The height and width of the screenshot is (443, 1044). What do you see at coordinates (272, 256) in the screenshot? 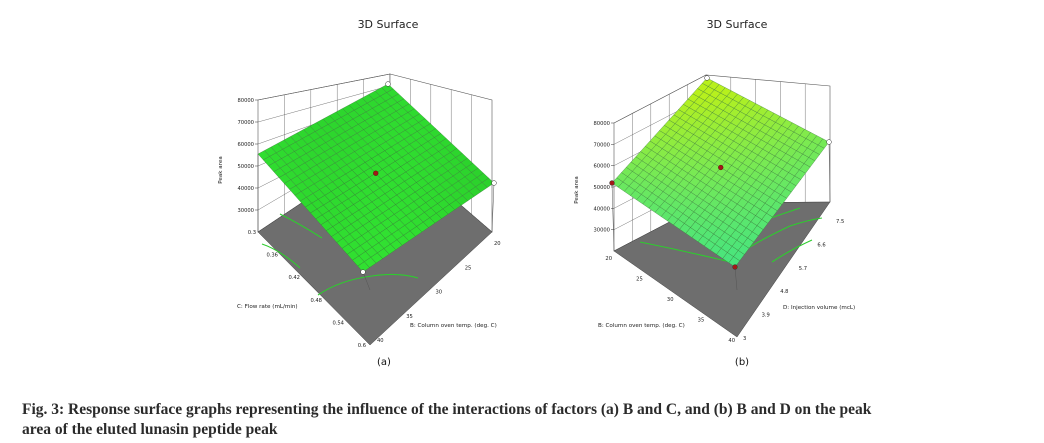
I see `y-tick-label: 0.36` at bounding box center [272, 256].